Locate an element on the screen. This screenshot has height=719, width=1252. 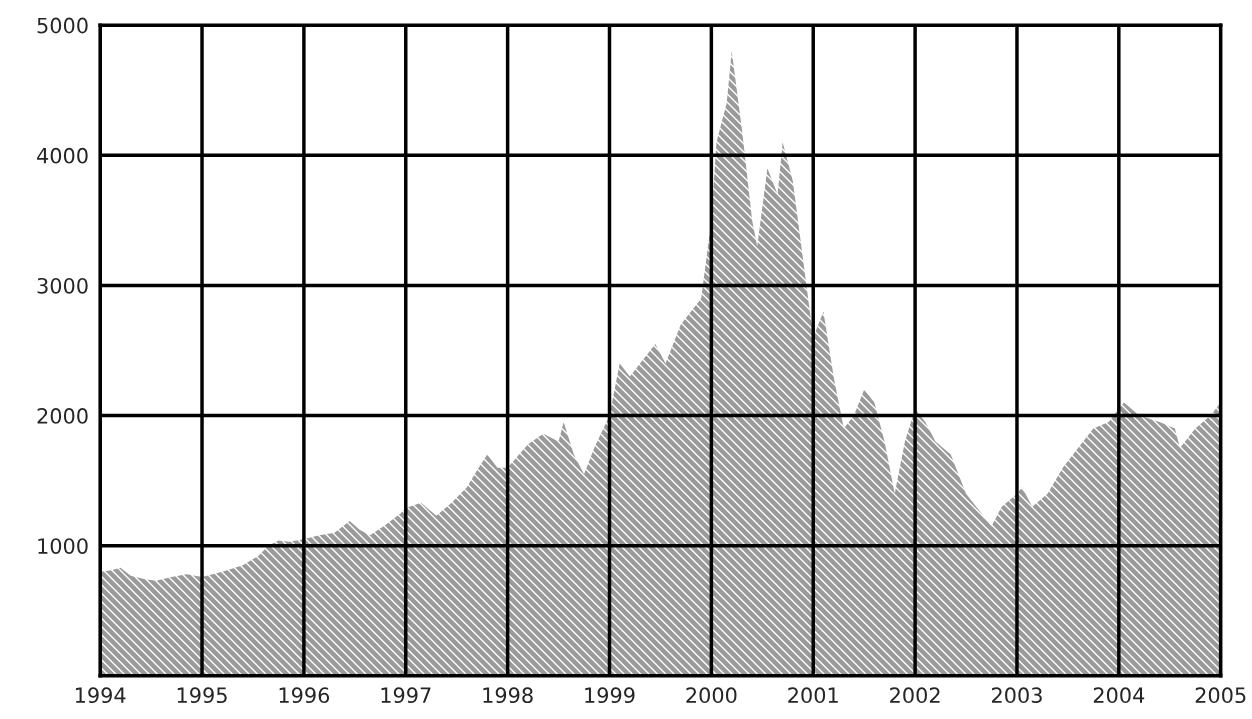
x-tick-label: 1997 is located at coordinates (406, 695).